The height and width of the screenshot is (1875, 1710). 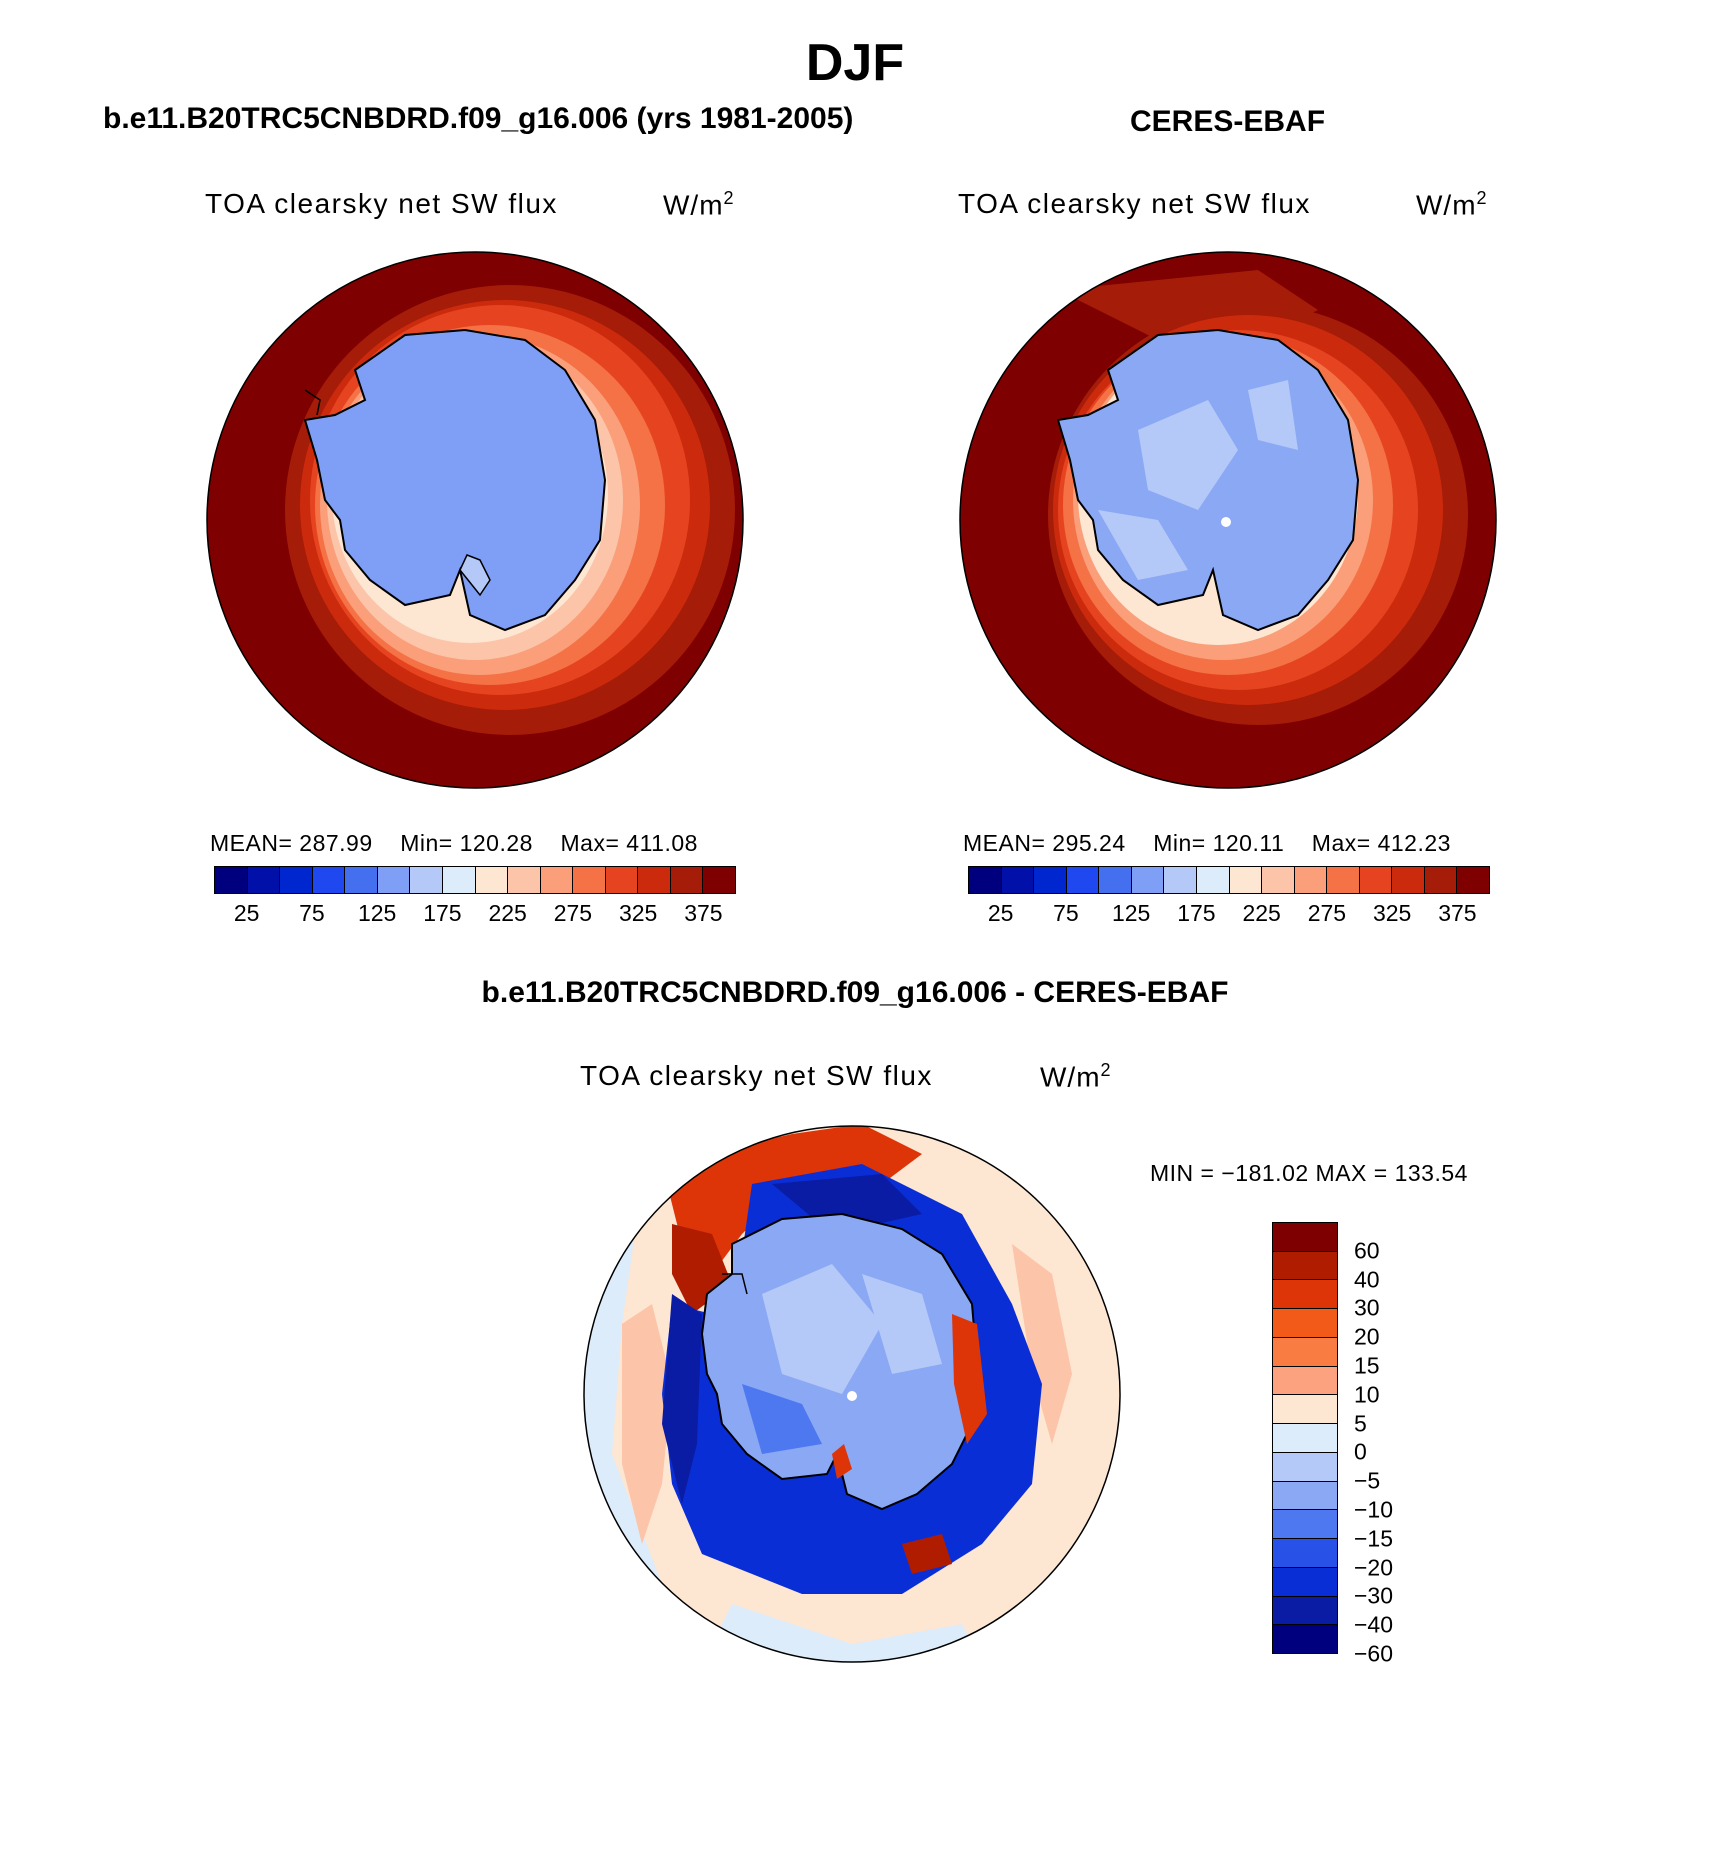 What do you see at coordinates (1248, 843) in the screenshot?
I see `obs-min-value: 120.11` at bounding box center [1248, 843].